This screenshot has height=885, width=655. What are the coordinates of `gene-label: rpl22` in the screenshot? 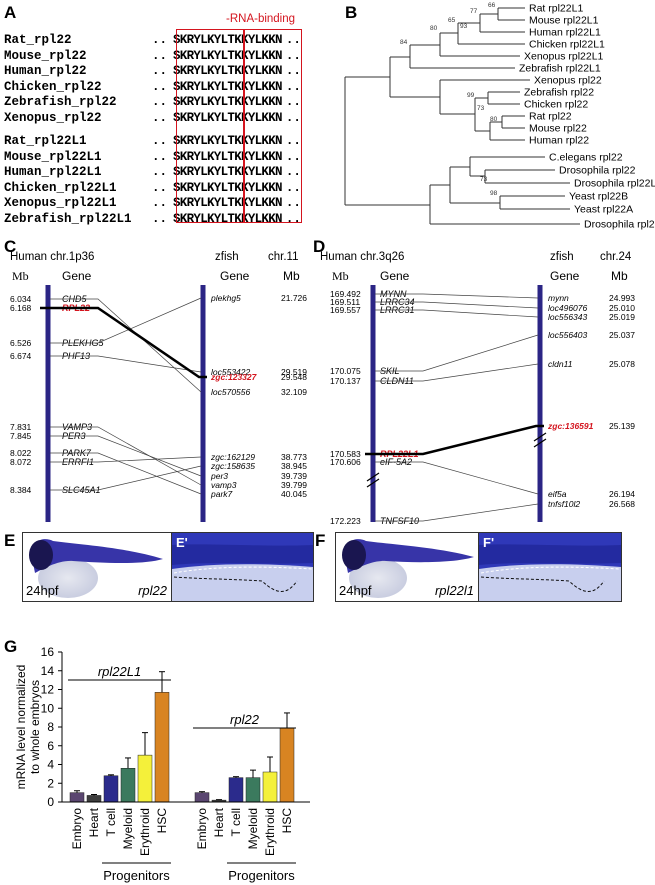 It's located at (152, 590).